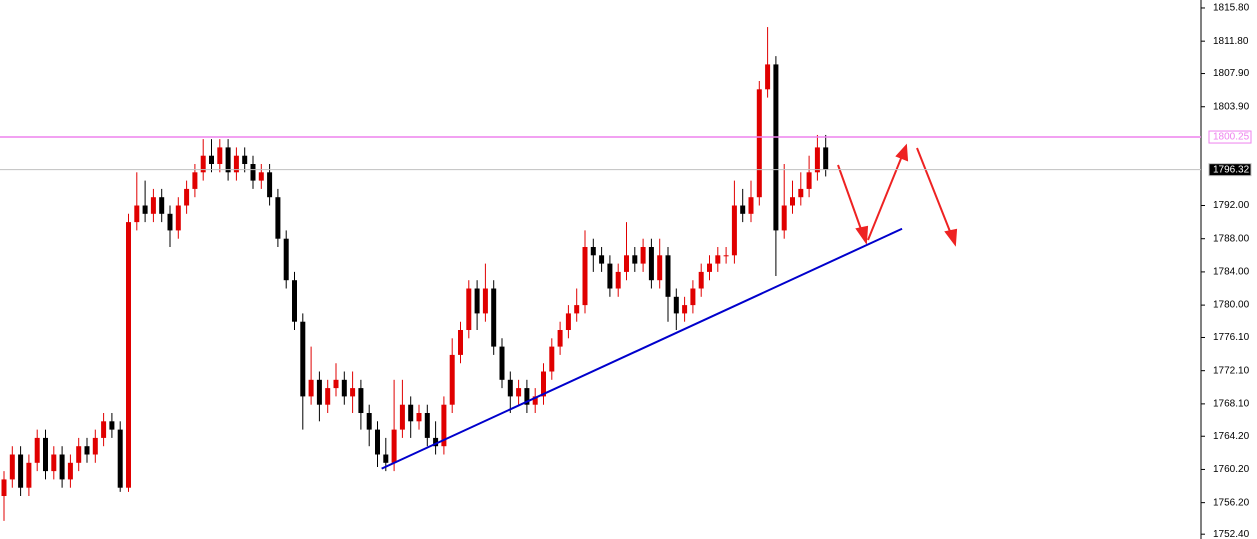 This screenshot has height=539, width=1257. What do you see at coordinates (1231, 404) in the screenshot?
I see `y-tick-label: 1768.10` at bounding box center [1231, 404].